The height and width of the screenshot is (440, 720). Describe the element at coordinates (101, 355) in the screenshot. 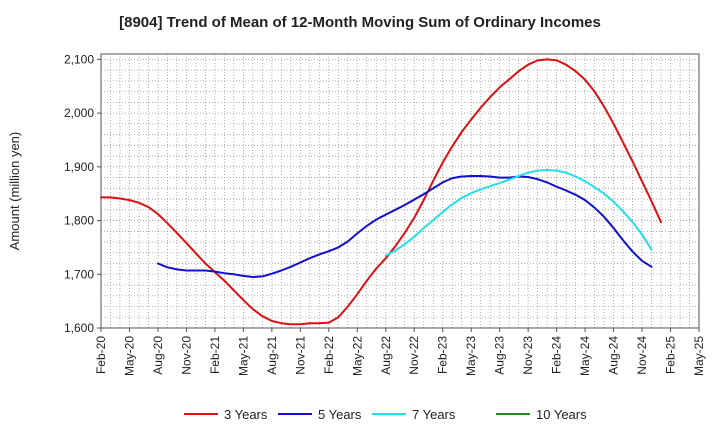

I see `x-tick-label: Feb-20` at that location.